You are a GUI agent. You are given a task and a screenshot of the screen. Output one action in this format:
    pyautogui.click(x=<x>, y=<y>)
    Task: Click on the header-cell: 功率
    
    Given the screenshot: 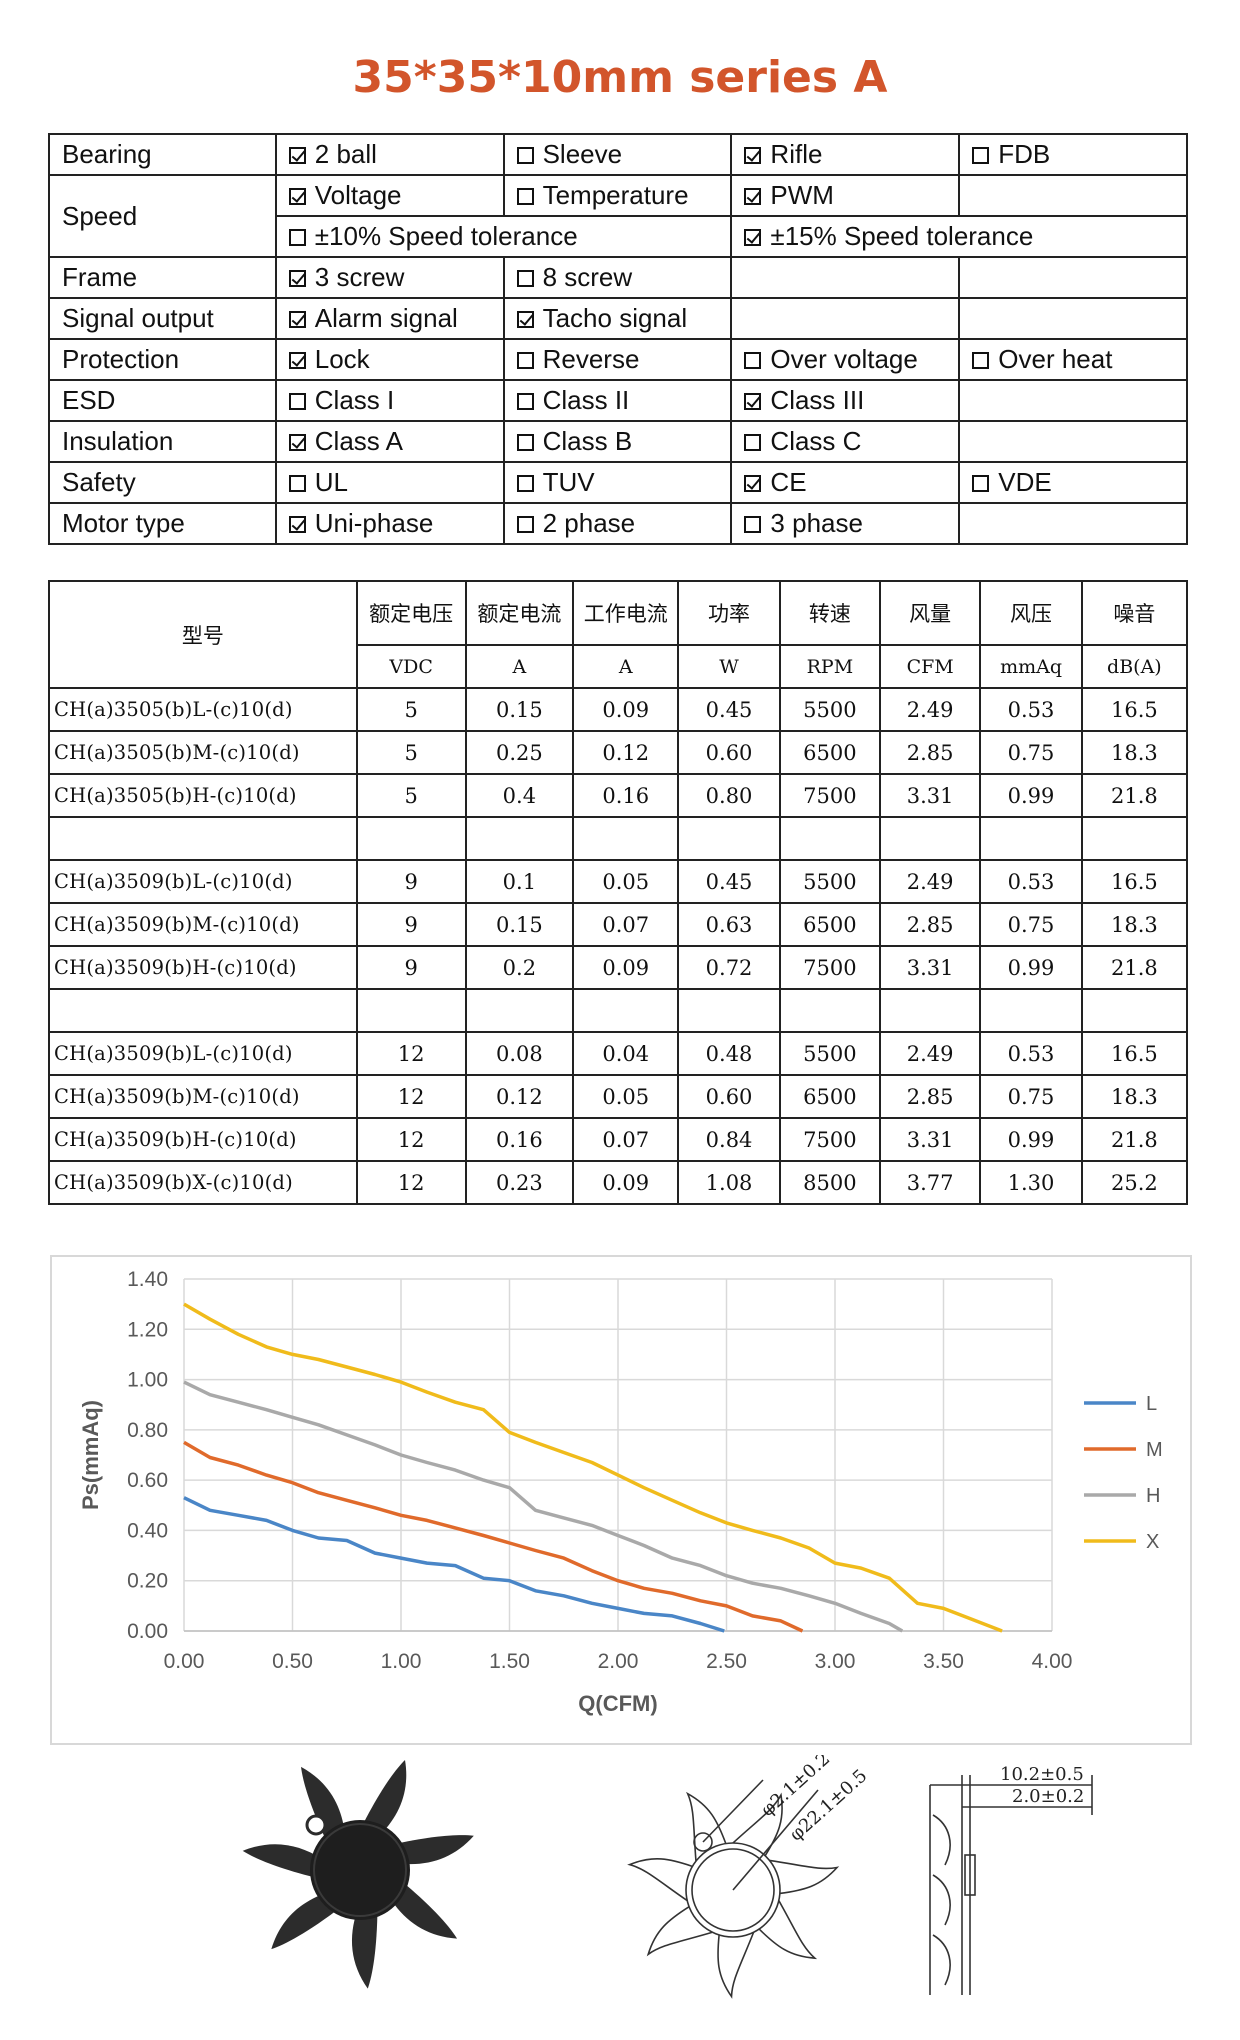 What is the action you would take?
    pyautogui.click(x=729, y=613)
    